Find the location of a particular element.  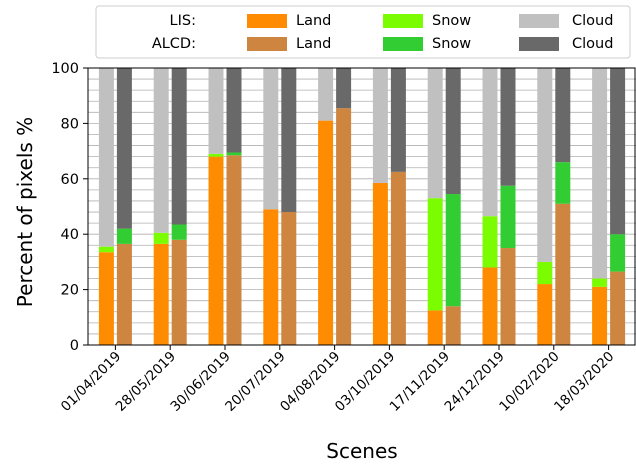

y-tick-label: 0 is located at coordinates (74, 346).